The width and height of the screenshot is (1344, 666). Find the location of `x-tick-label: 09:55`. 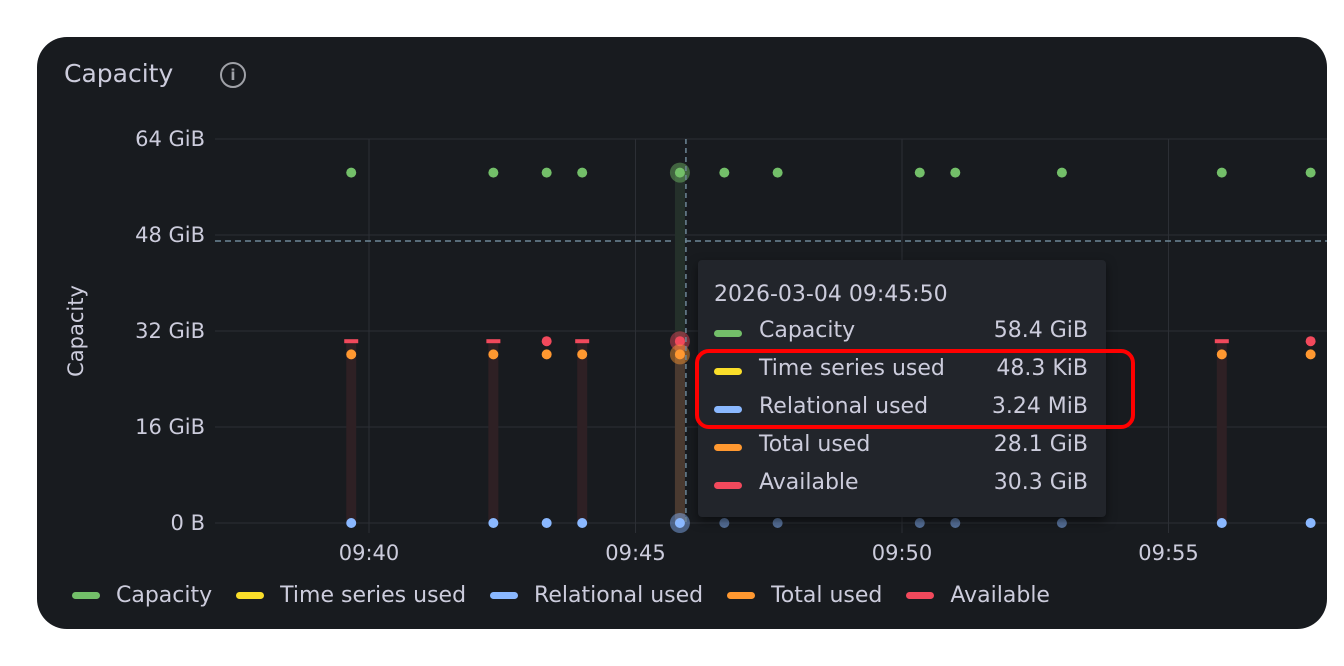

x-tick-label: 09:55 is located at coordinates (1168, 553).